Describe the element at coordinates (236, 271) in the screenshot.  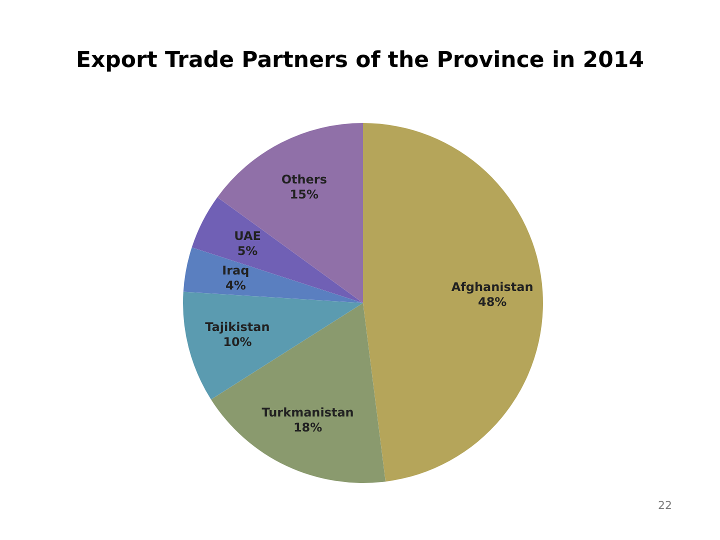
I see `slice-label: Iraq` at that location.